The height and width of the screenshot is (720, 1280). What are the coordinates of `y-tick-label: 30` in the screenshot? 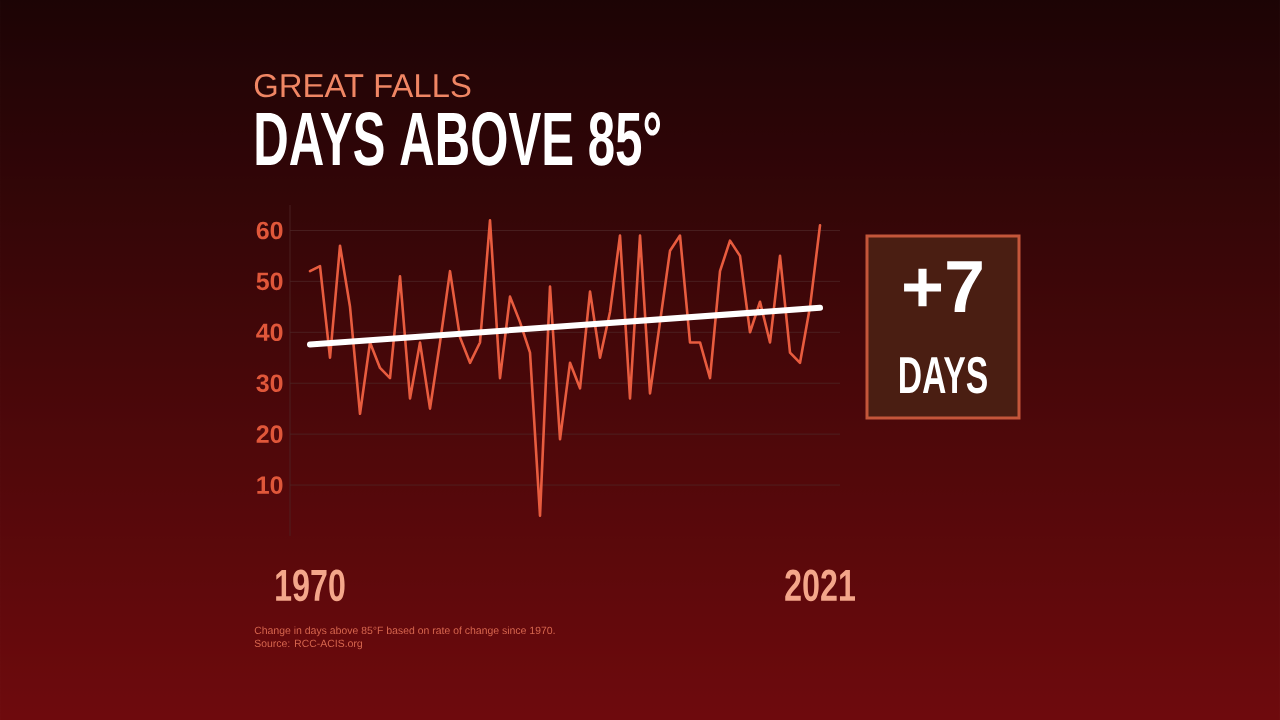 It's located at (269, 383).